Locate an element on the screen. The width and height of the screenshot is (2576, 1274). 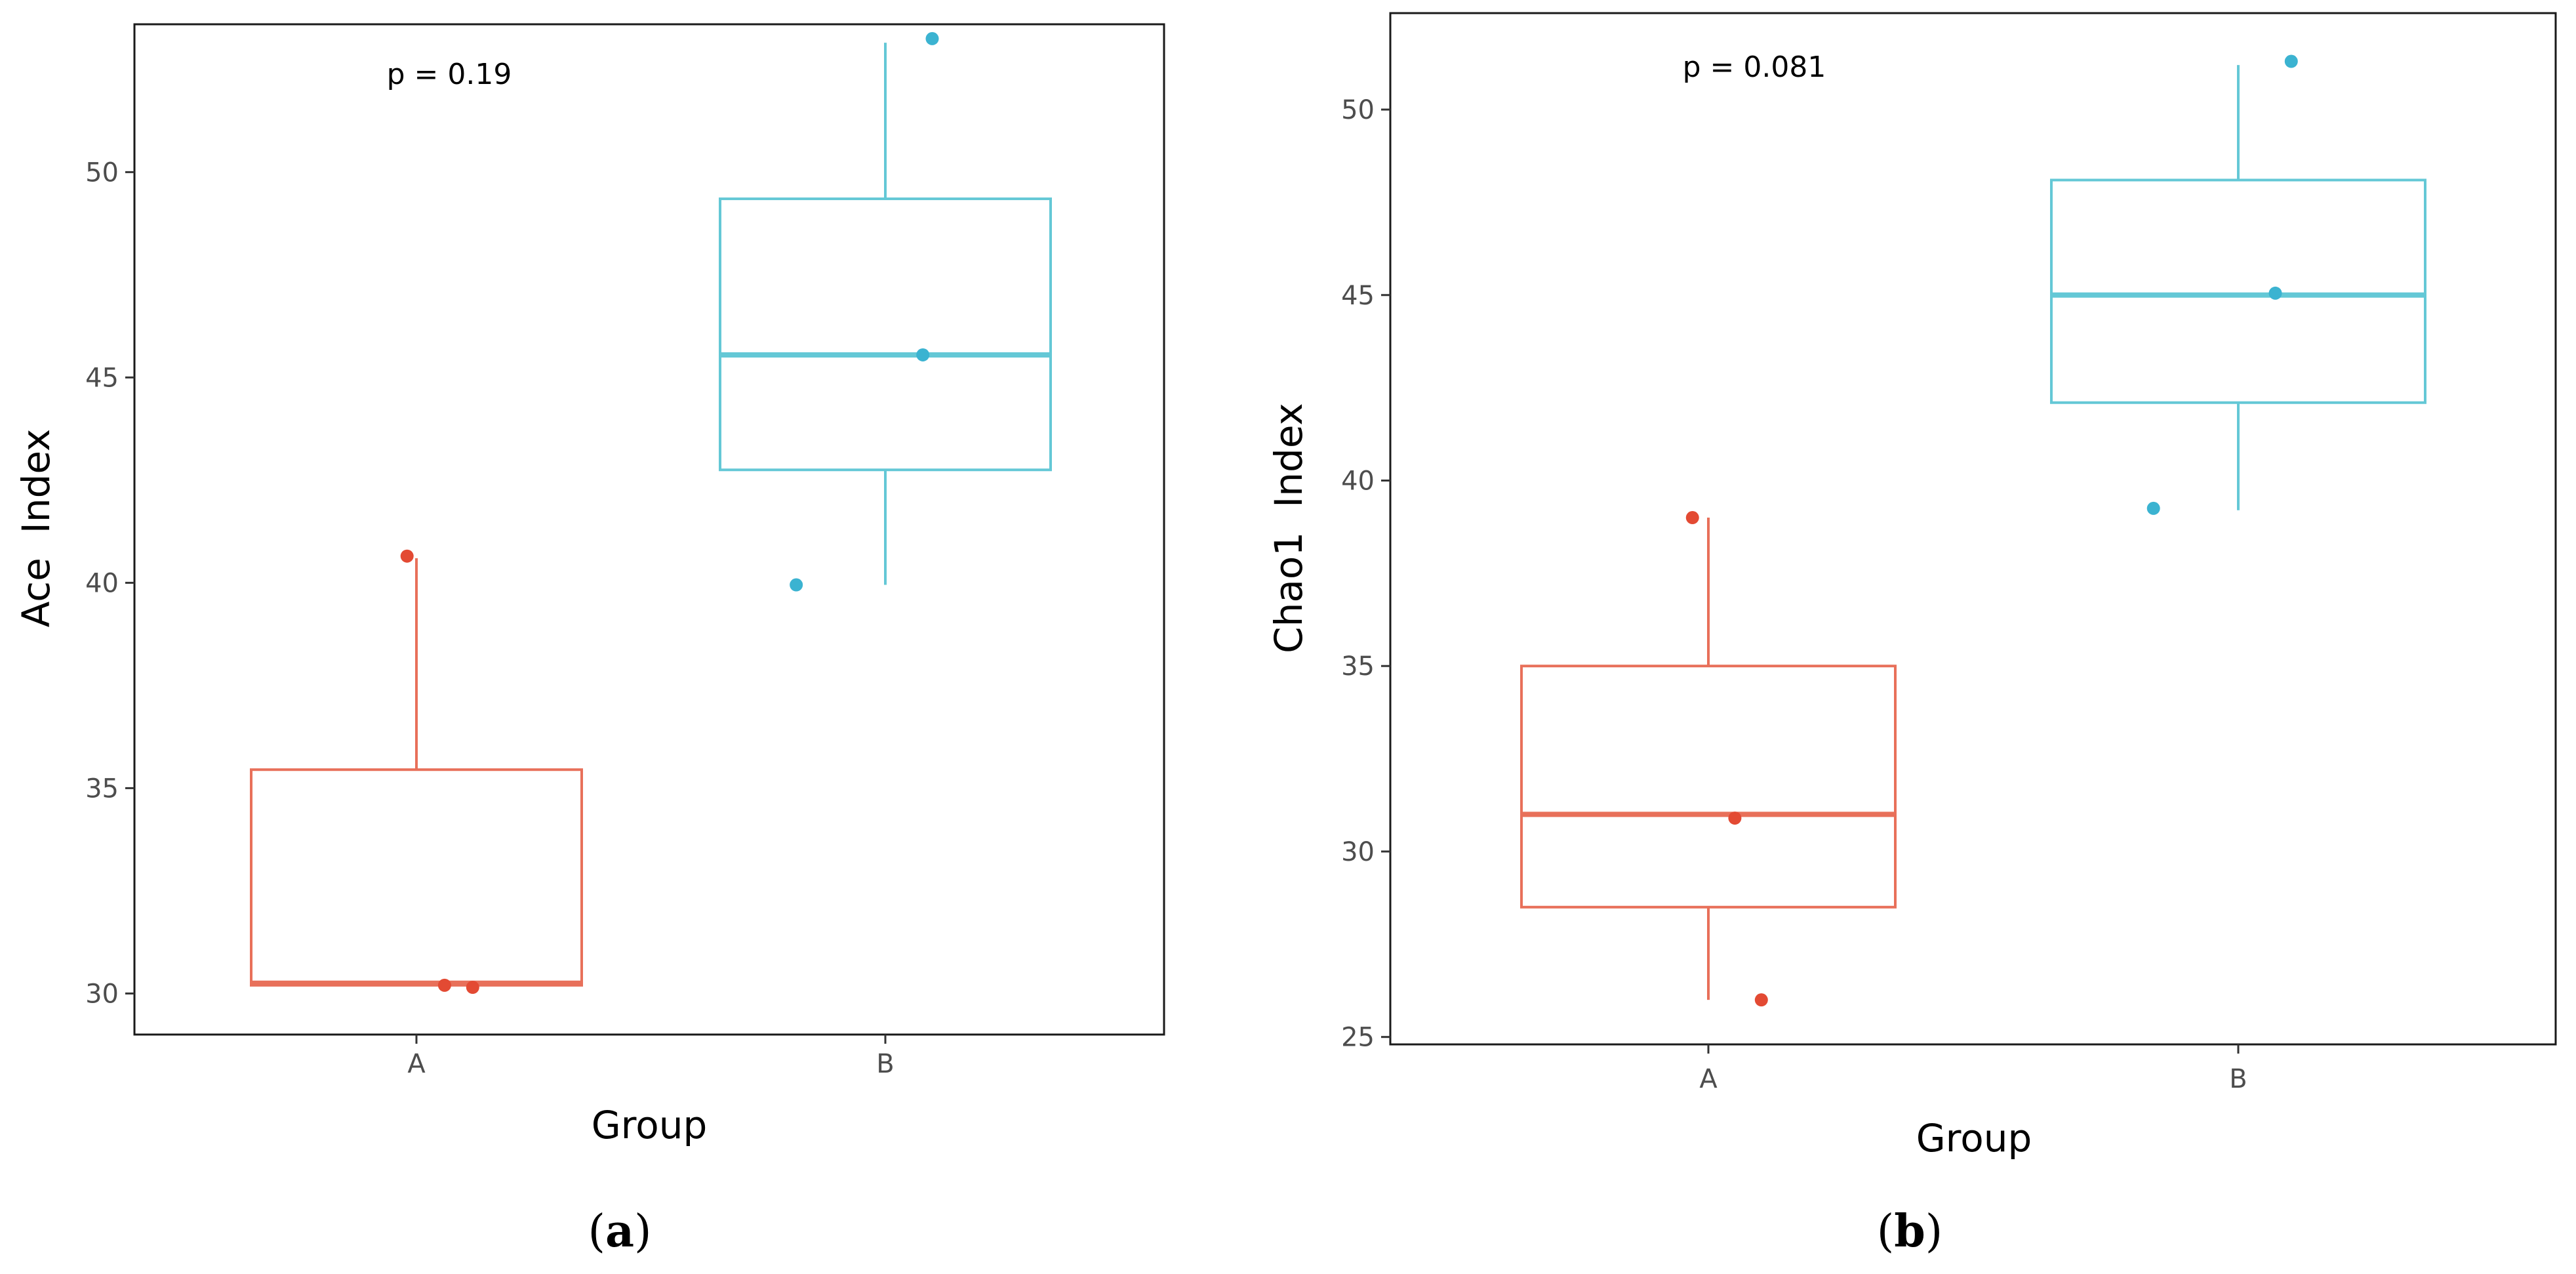
y-tick-label: 25 is located at coordinates (1358, 1038).